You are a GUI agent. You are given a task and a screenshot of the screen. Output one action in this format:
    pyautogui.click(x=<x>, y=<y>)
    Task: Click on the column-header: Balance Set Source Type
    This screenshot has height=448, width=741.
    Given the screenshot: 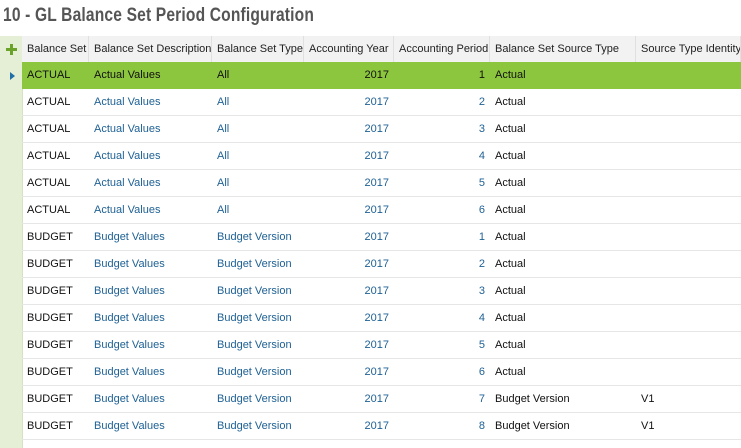 What is the action you would take?
    pyautogui.click(x=563, y=49)
    